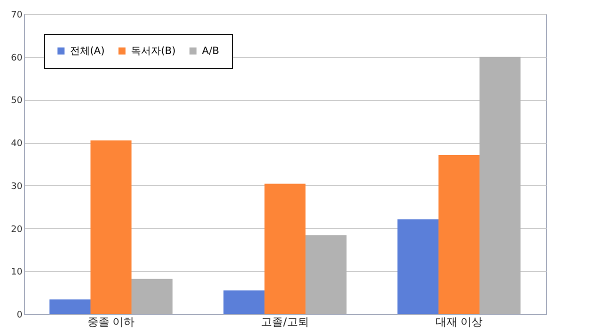  I want to click on y-tick-label: 30, so click(17, 187).